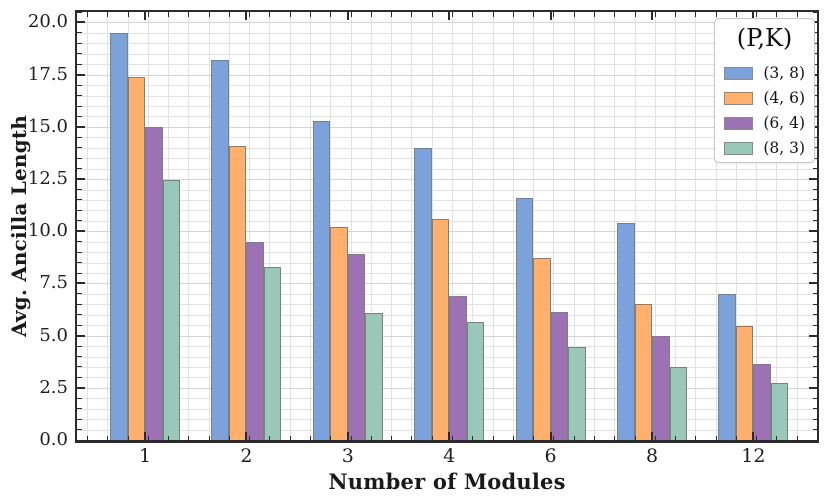 The height and width of the screenshot is (498, 830). Describe the element at coordinates (53, 439) in the screenshot. I see `y-tick-label: 0.0` at that location.